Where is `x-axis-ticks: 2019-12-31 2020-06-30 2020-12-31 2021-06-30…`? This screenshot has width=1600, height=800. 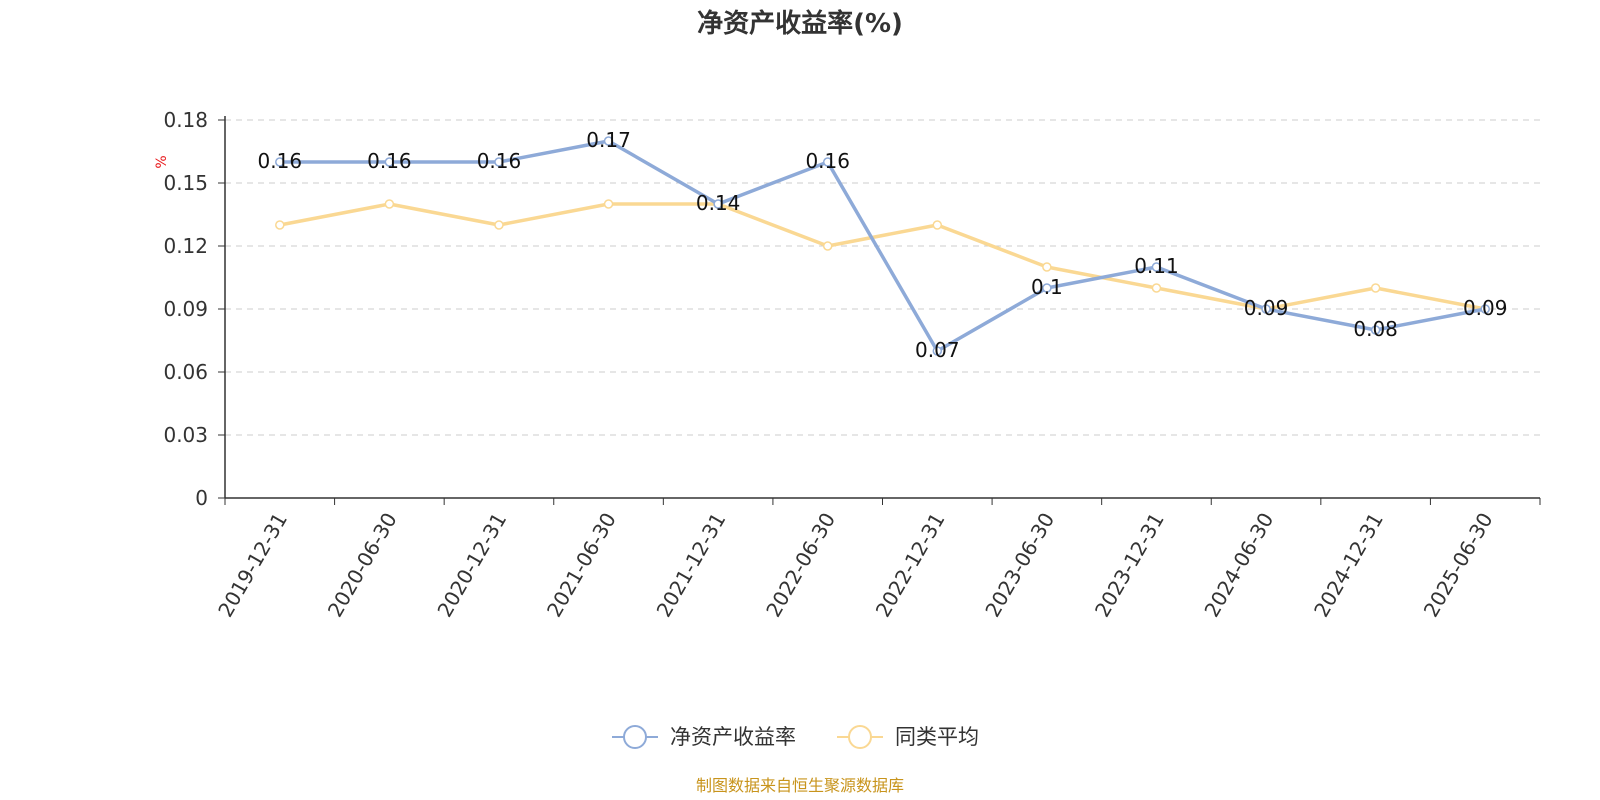
x-axis-ticks: 2019-12-31 2020-06-30 2020-12-31 2021-06-30… is located at coordinates (855, 565).